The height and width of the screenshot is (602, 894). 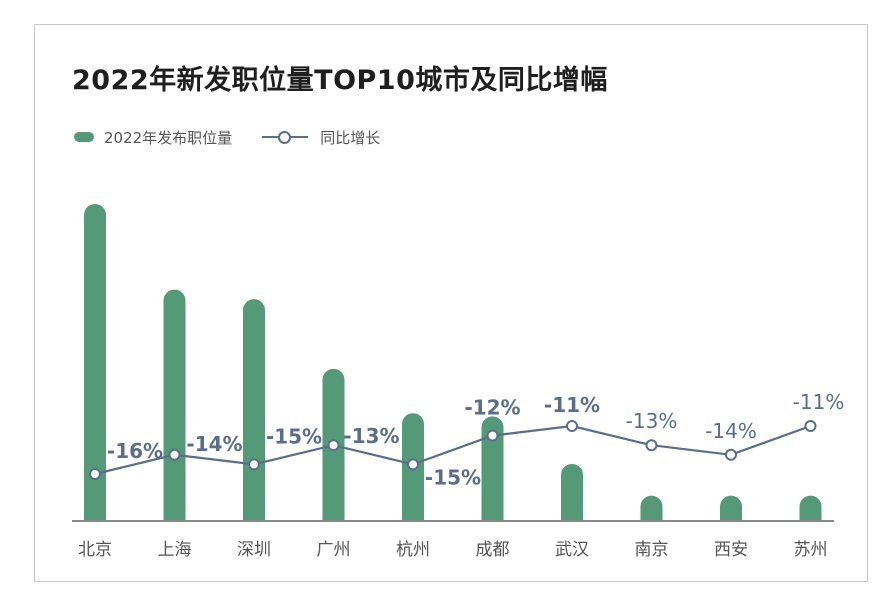 What do you see at coordinates (492, 408) in the screenshot?
I see `growth-data-label: -12%` at bounding box center [492, 408].